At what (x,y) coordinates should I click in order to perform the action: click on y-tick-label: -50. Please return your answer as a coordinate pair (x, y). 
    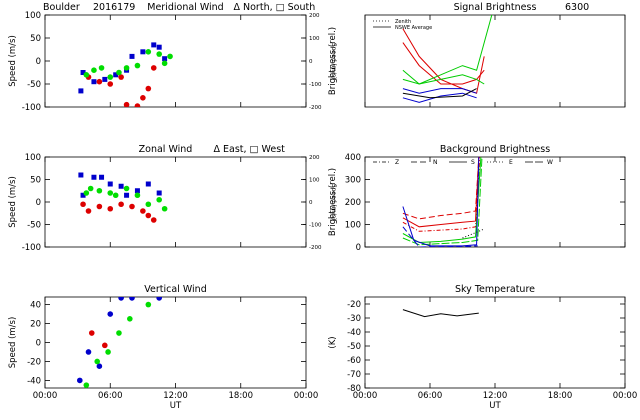
    Looking at the image, I should click on (34, 226).